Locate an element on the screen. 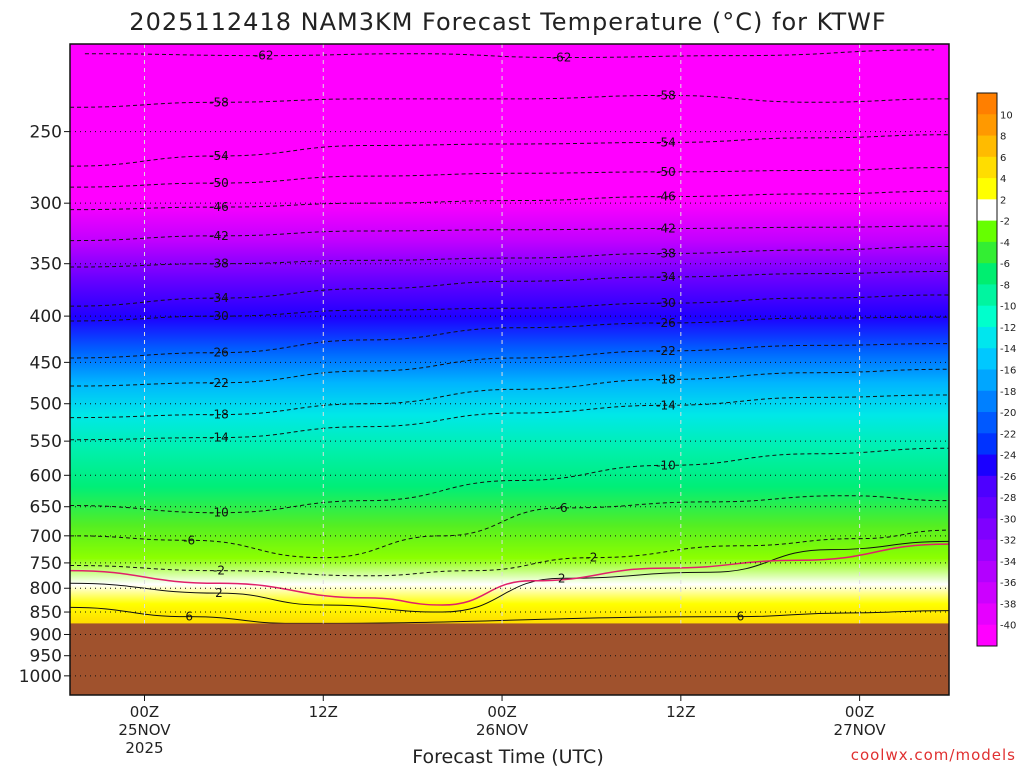 This screenshot has height=768, width=1024. contour-label: -18 is located at coordinates (219, 415).